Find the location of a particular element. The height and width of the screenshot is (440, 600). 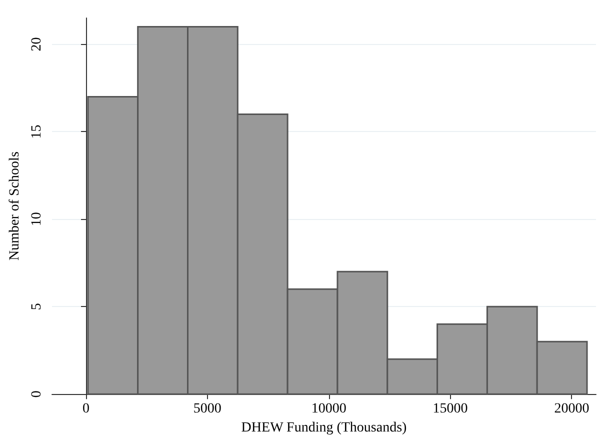

y-tick-label: 15 is located at coordinates (37, 131).